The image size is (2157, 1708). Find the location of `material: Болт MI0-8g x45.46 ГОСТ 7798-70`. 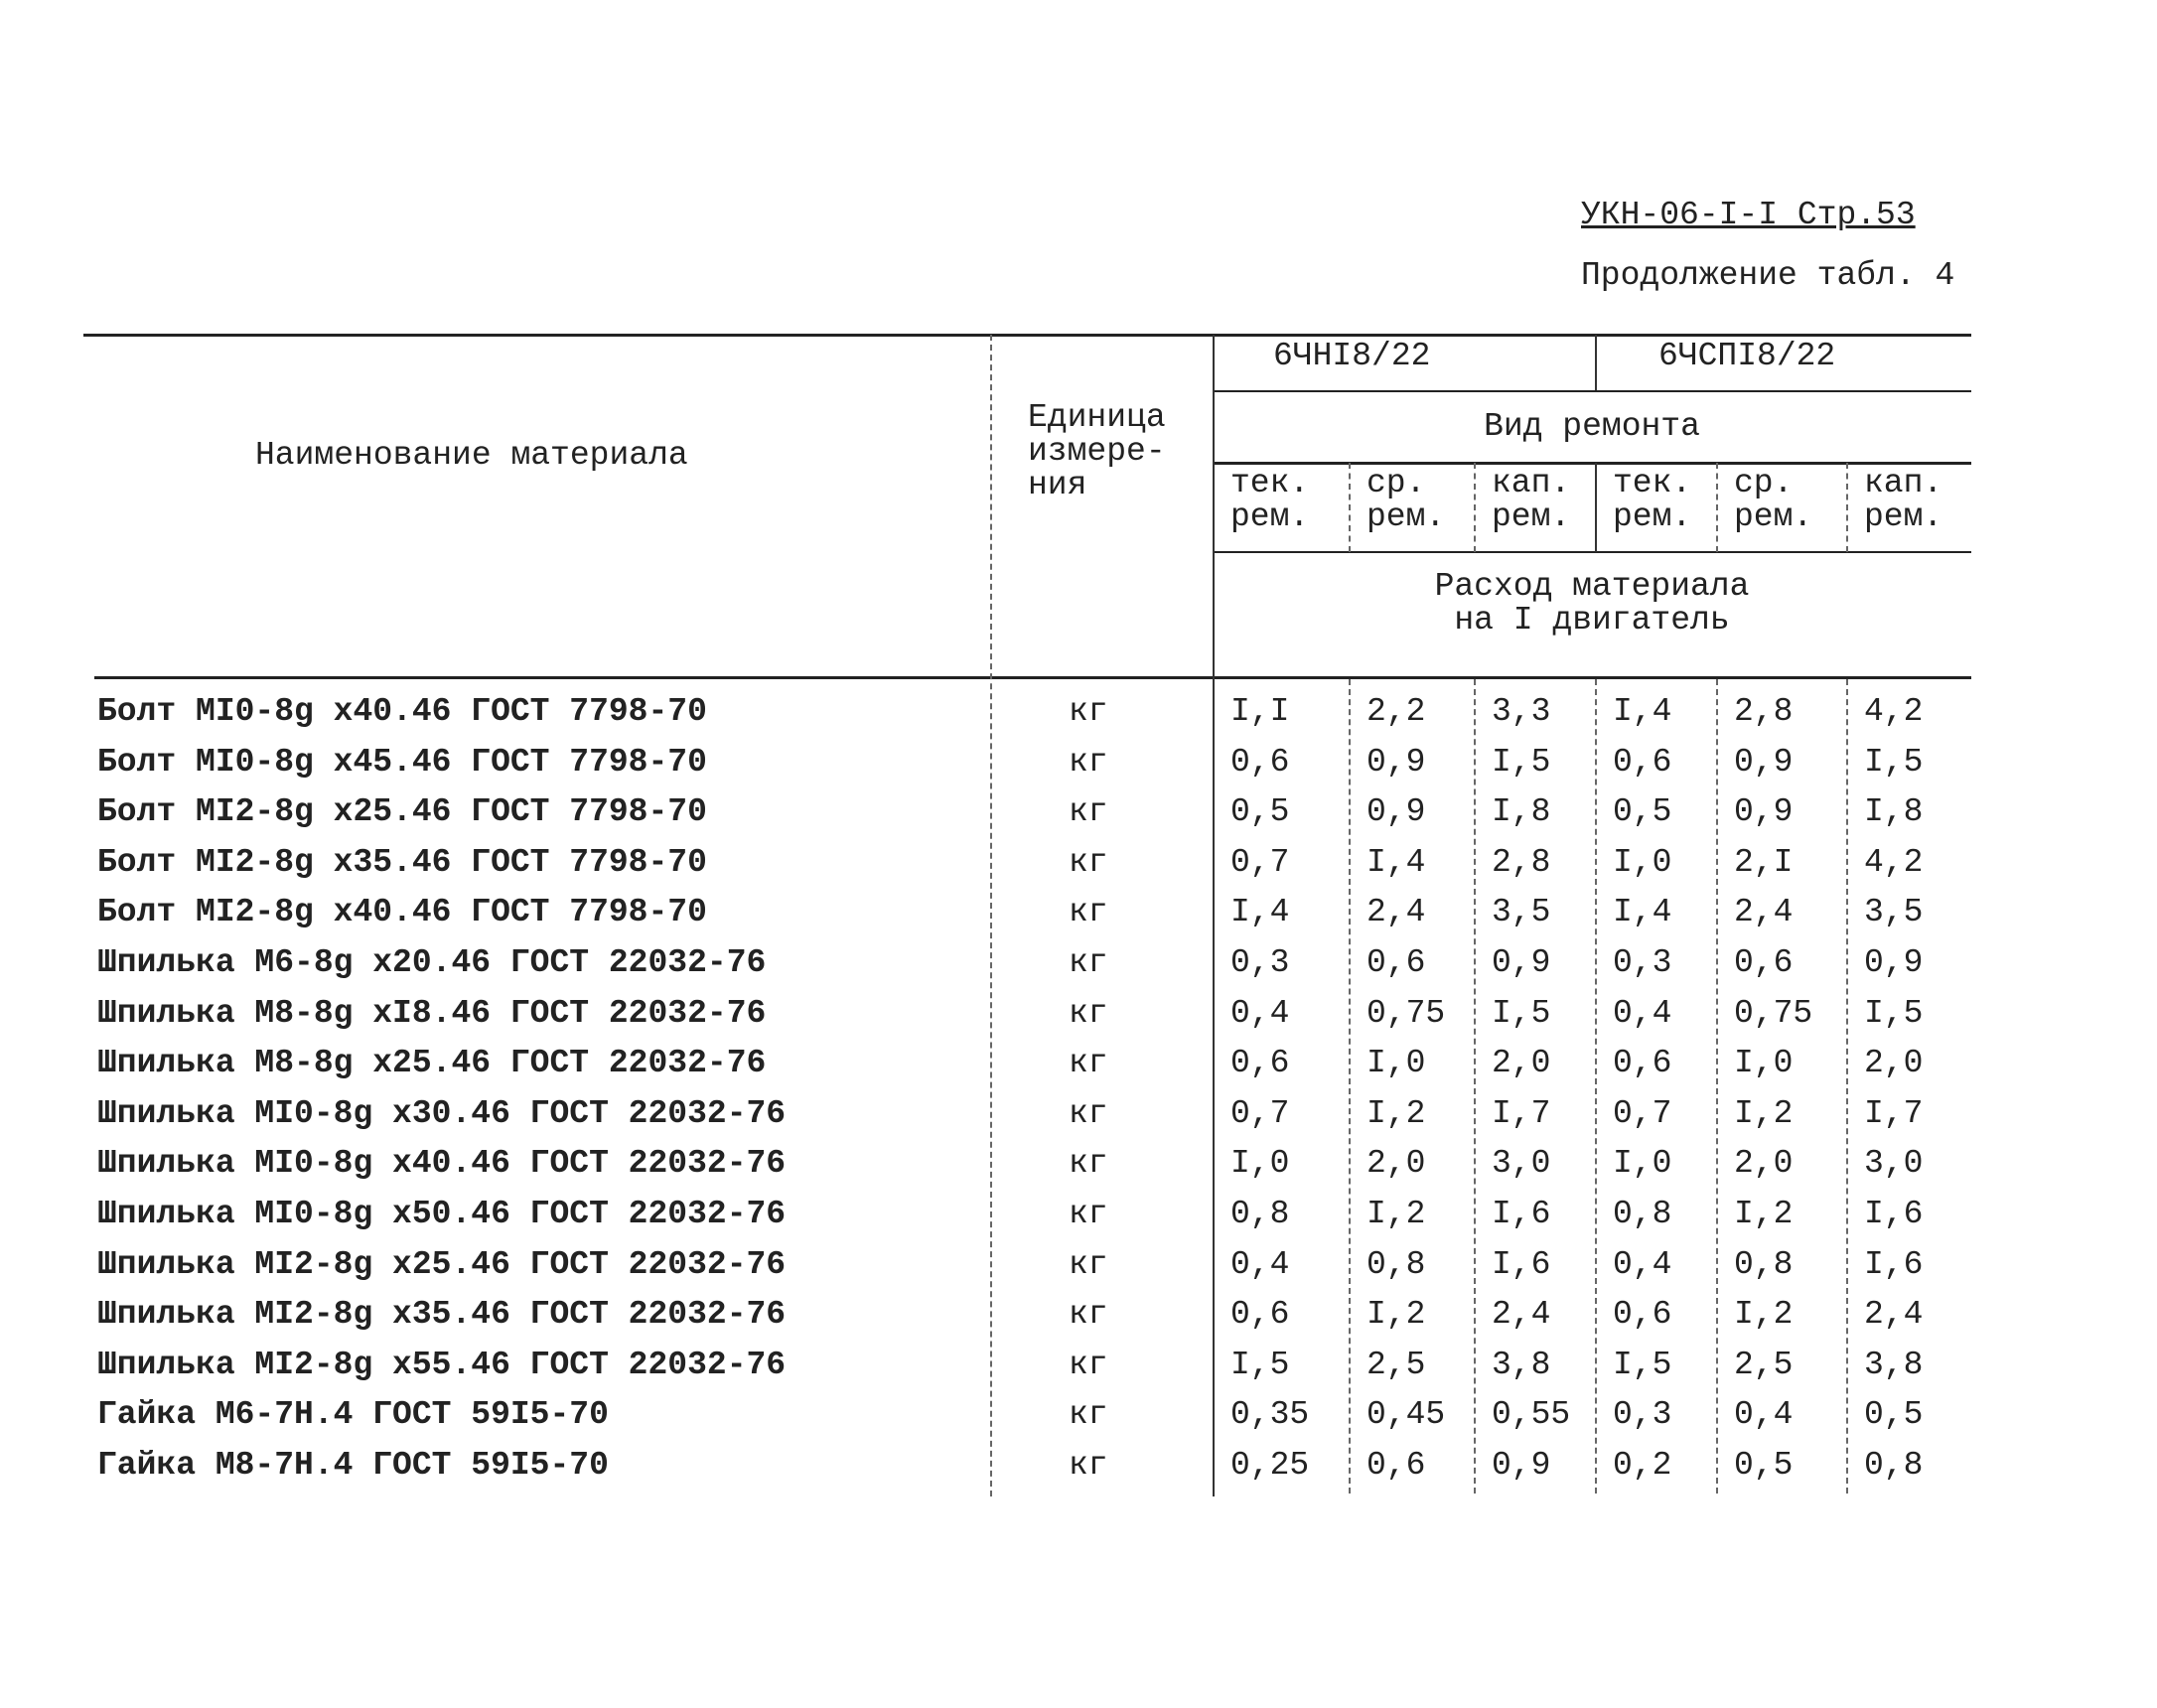

material: Болт MI0-8g x45.46 ГОСТ 7798-70 is located at coordinates (402, 762).